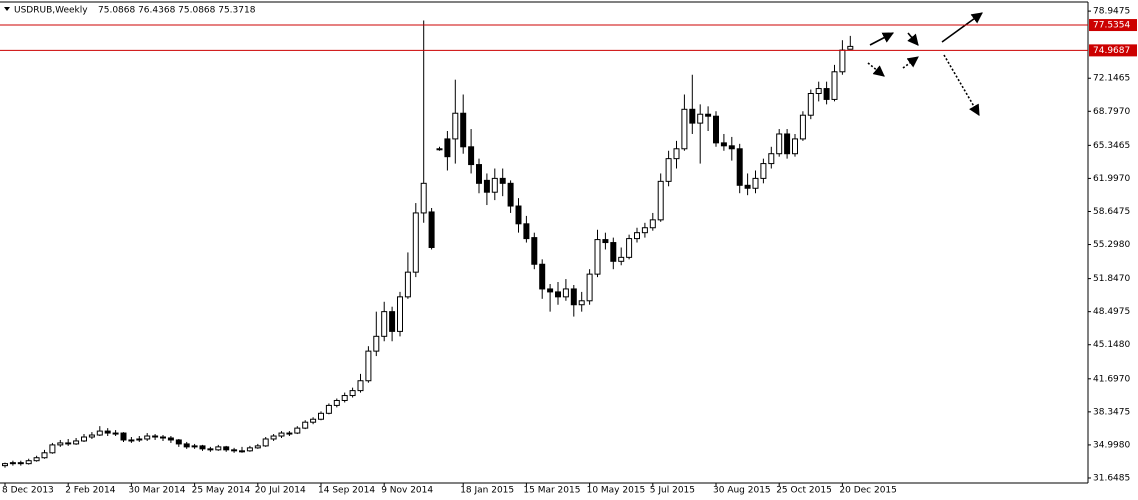  Describe the element at coordinates (1111, 345) in the screenshot. I see `y-tick-label: 45.1480` at that location.